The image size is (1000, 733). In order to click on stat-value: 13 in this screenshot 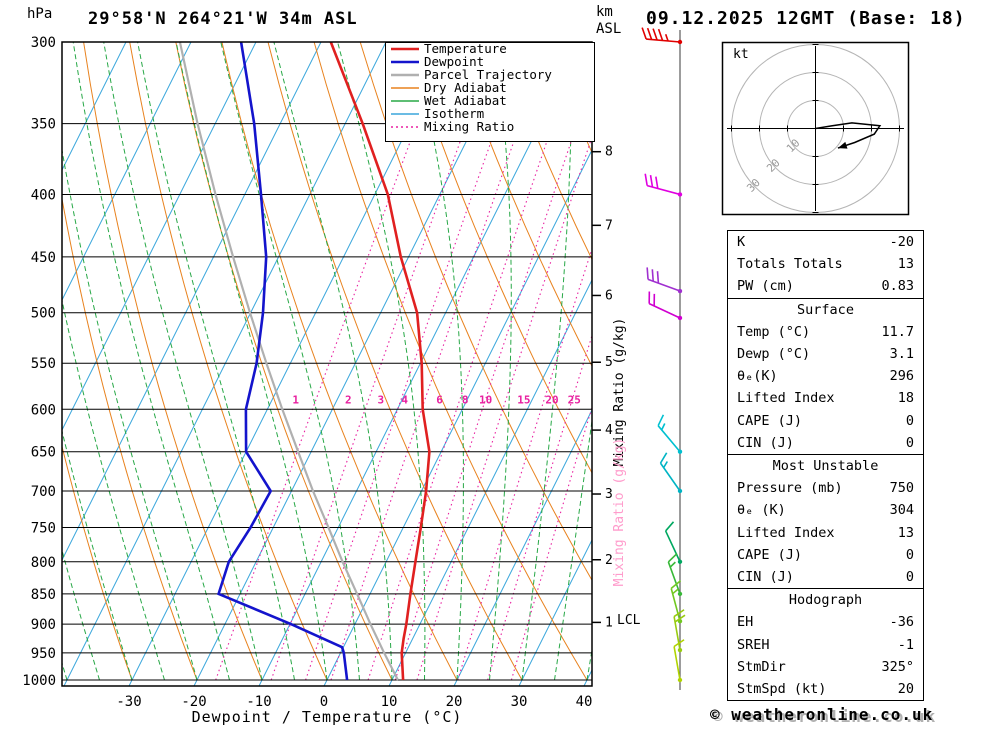, I will do `click(905, 532)`.